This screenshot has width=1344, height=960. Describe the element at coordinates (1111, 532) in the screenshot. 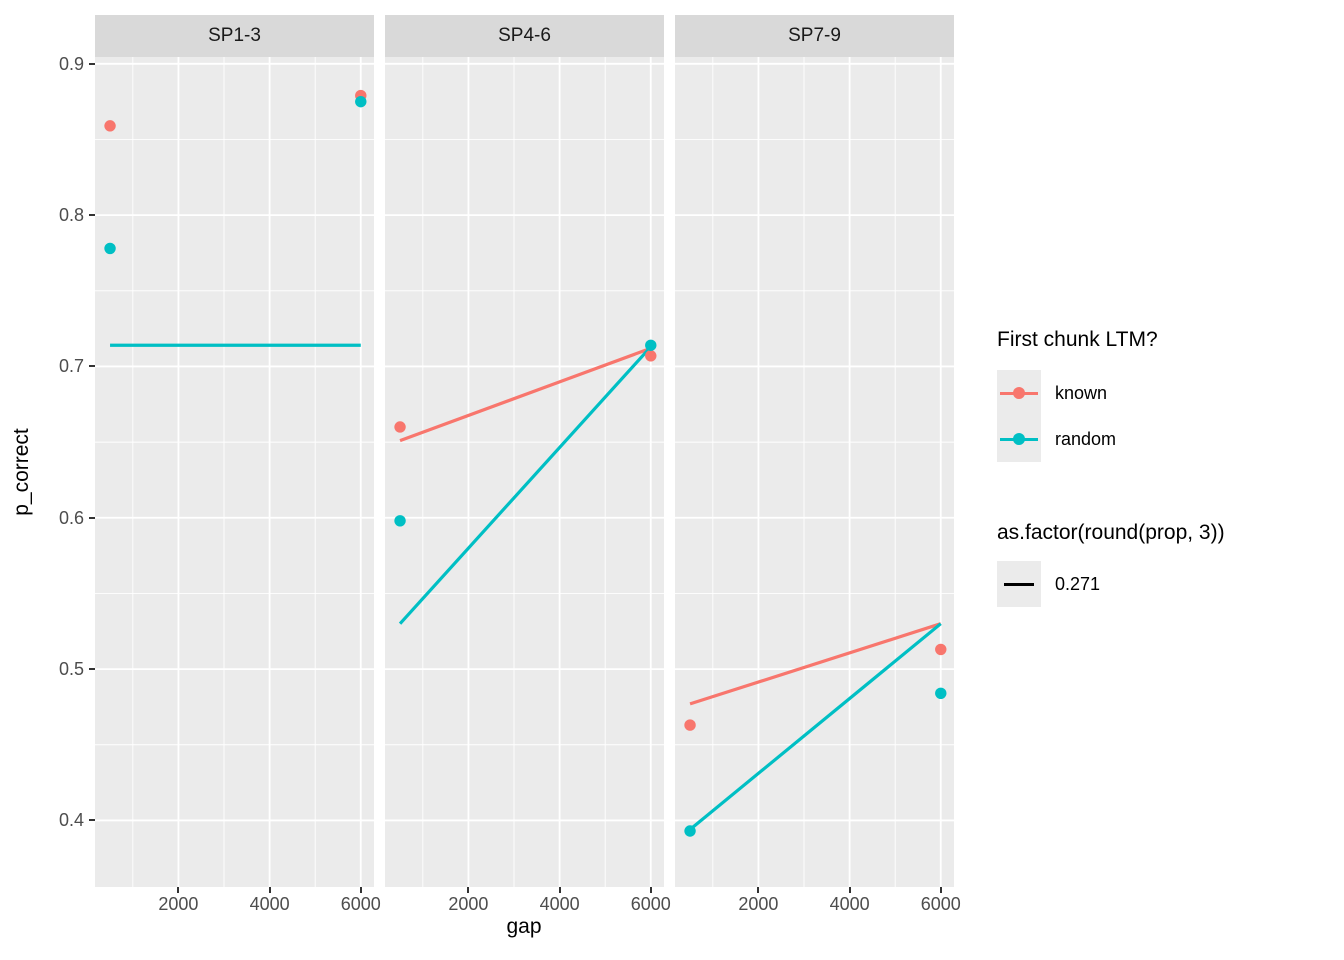

I see `legend-prop-title: as.factor(round(prop, 3))` at that location.